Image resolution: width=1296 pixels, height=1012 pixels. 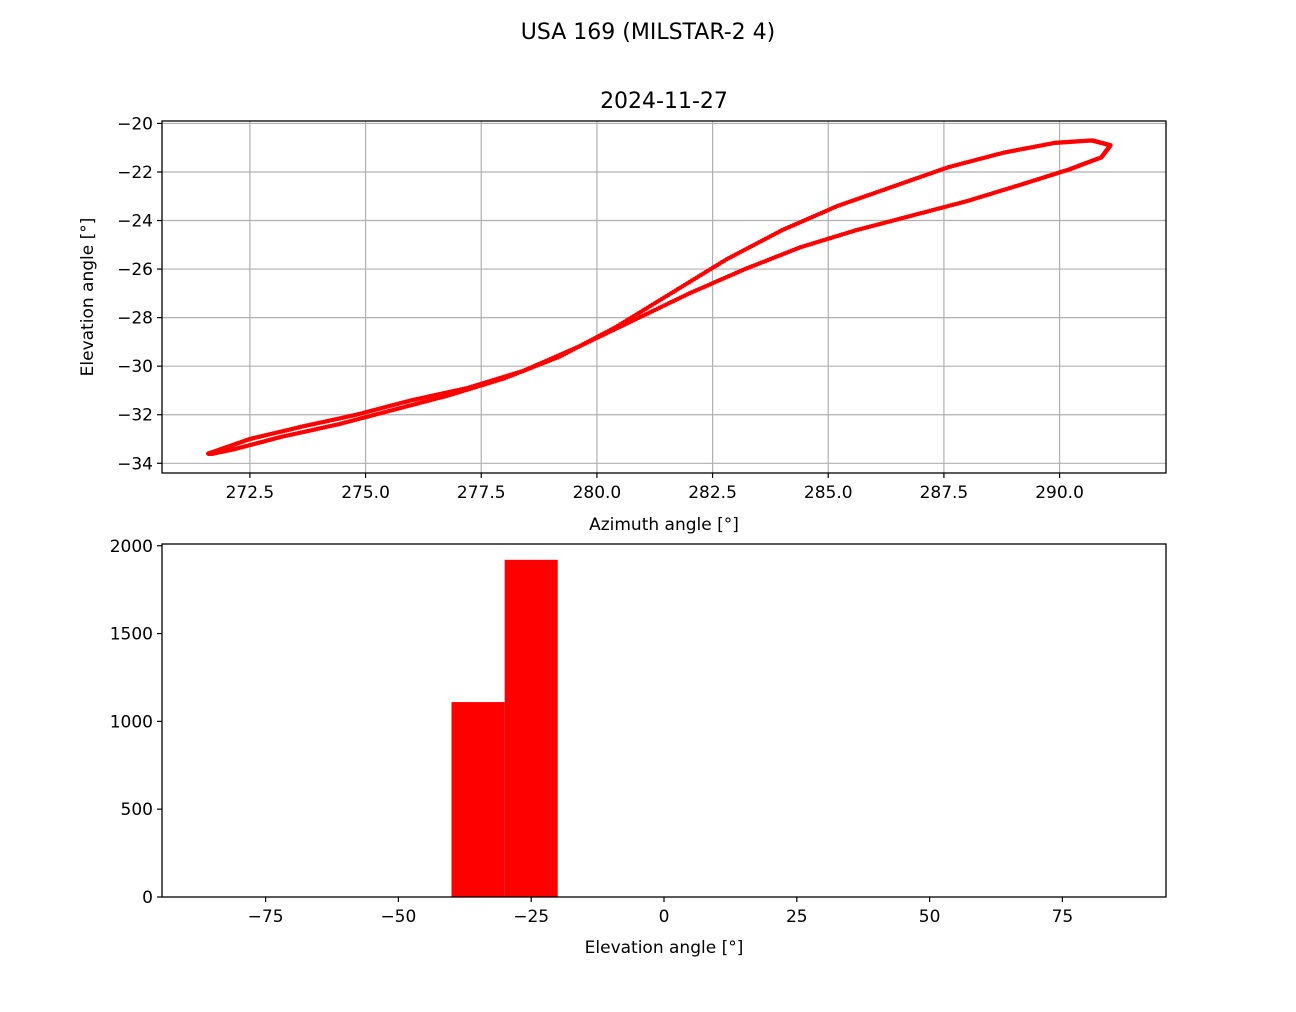 What do you see at coordinates (266, 917) in the screenshot?
I see `histogram-x-tick-label: −75` at bounding box center [266, 917].